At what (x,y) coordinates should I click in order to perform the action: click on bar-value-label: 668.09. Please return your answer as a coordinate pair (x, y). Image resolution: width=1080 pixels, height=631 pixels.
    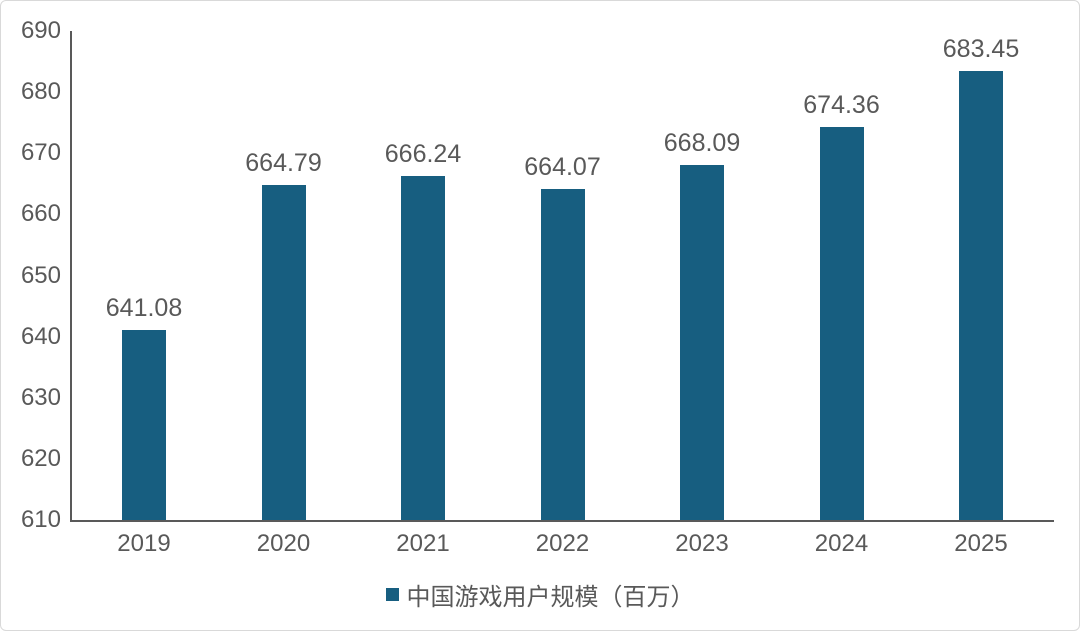
    Looking at the image, I should click on (702, 142).